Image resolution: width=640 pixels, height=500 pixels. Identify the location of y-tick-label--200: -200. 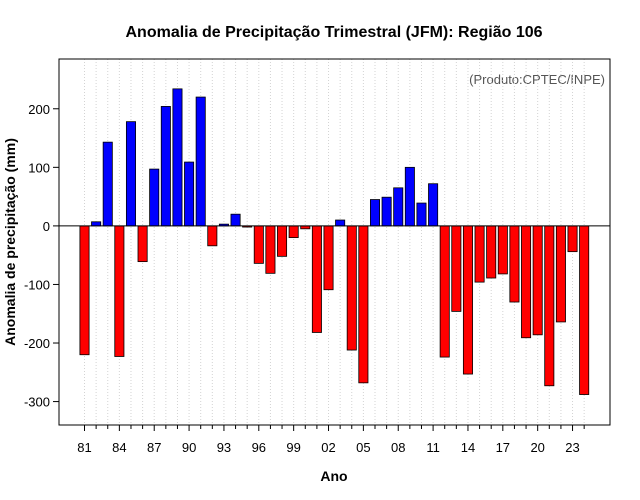
(37, 343).